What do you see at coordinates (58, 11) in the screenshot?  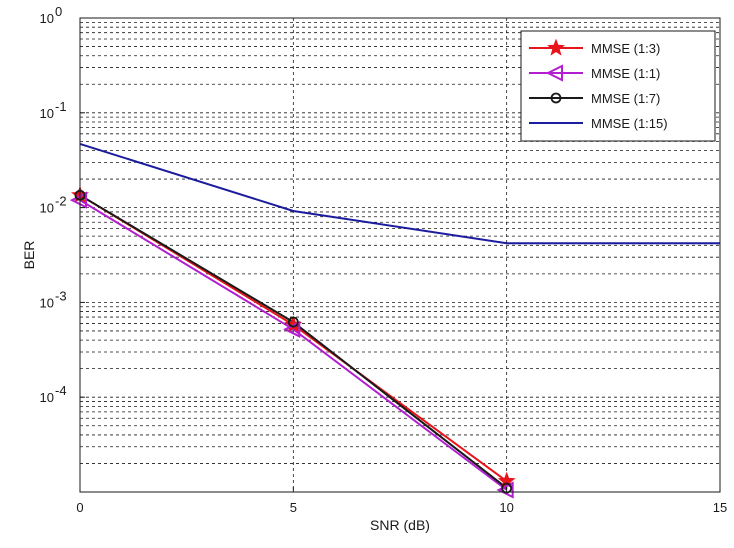 I see `y-tick-exponent: 0` at bounding box center [58, 11].